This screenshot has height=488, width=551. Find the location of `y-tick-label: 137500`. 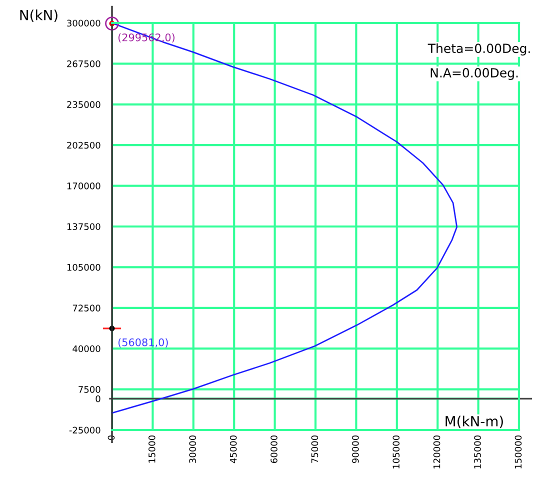

y-tick-label: 137500 is located at coordinates (83, 226).